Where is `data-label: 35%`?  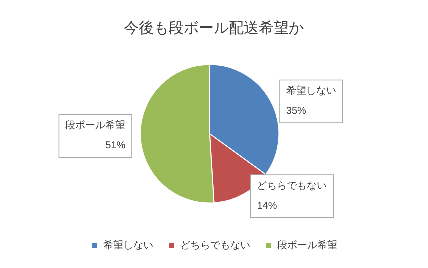 data-label: 35% is located at coordinates (296, 112).